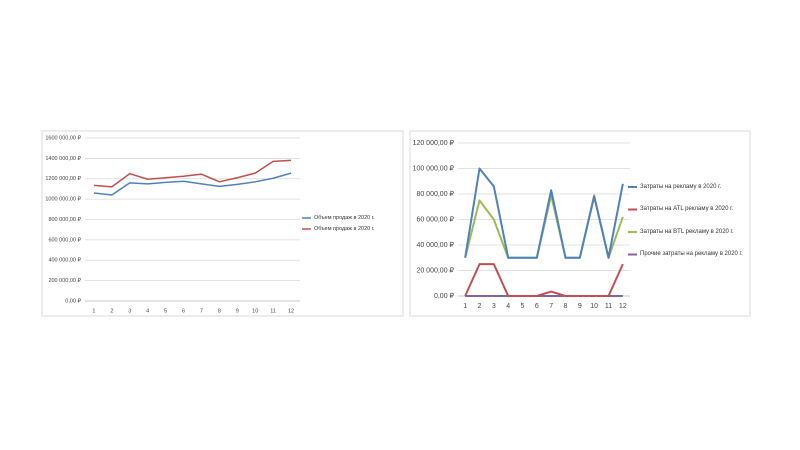 This screenshot has width=800, height=450. What do you see at coordinates (64, 219) in the screenshot?
I see `y-tick-label: 800 000,00 ₽` at bounding box center [64, 219].